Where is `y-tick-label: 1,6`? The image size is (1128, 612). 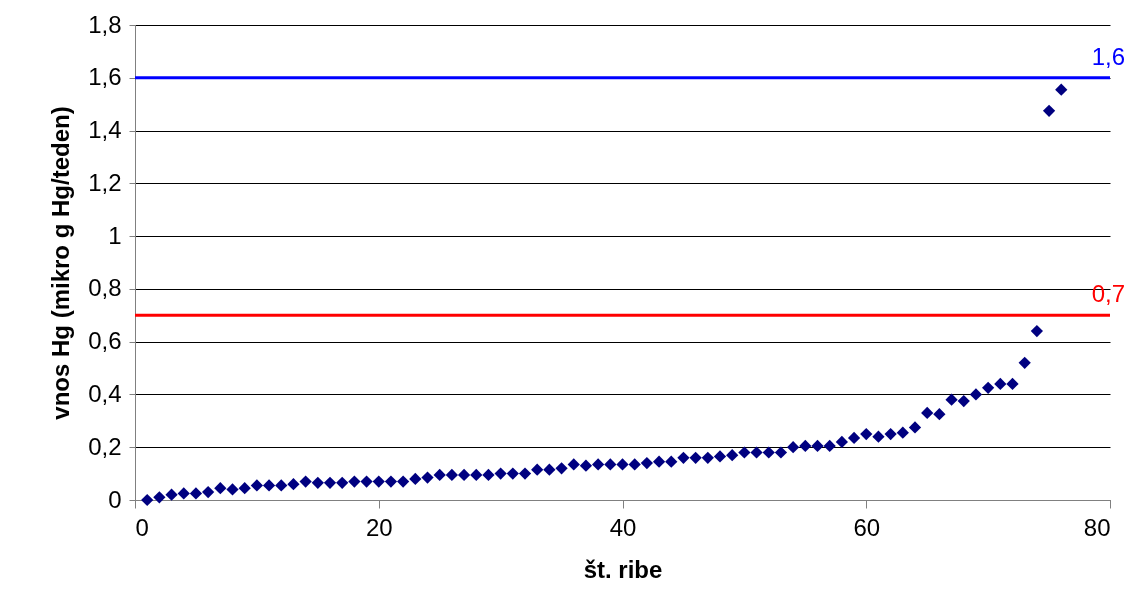
y-tick-label: 1,6 is located at coordinates (105, 77).